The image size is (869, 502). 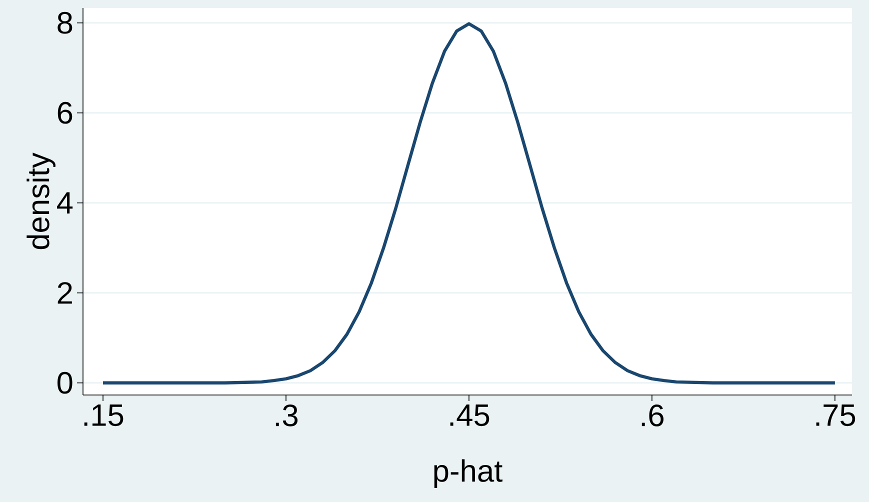 What do you see at coordinates (65, 23) in the screenshot?
I see `y-tick-label: 8` at bounding box center [65, 23].